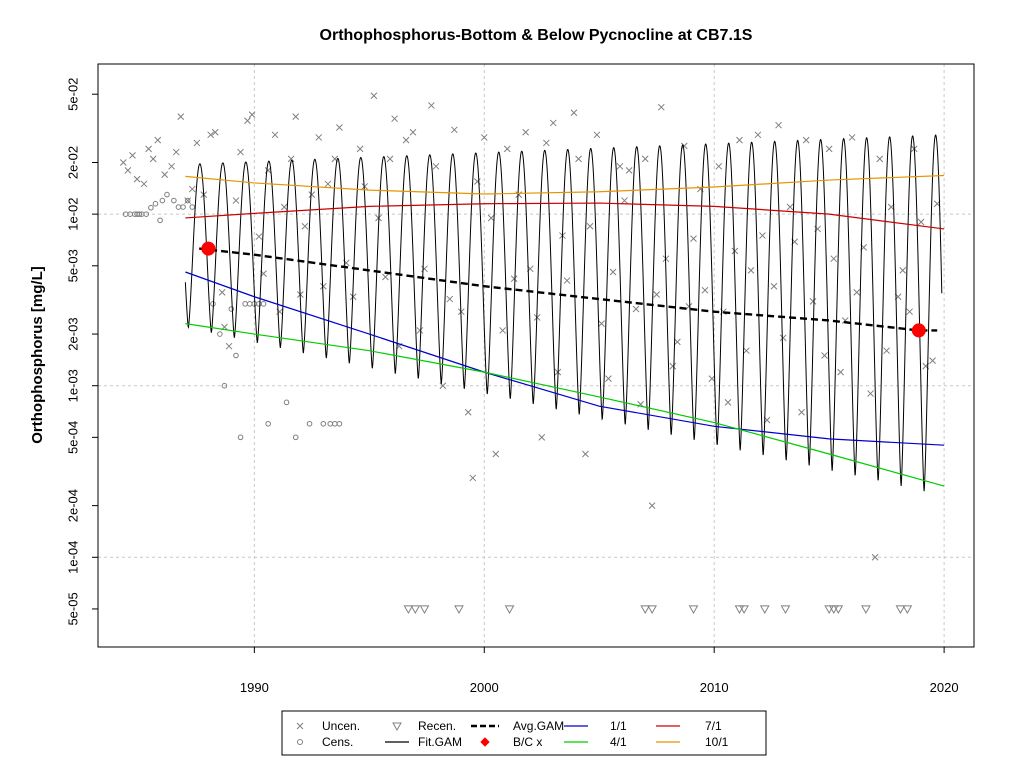 The image size is (1024, 768). What do you see at coordinates (538, 726) in the screenshot?
I see `legend-label: Avg.GAM` at bounding box center [538, 726].